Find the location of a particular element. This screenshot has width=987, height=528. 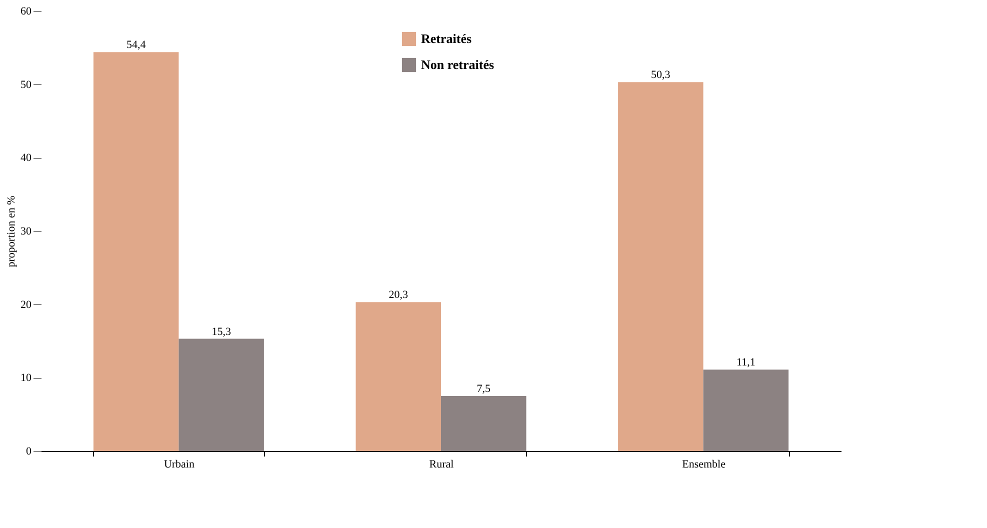

x-tick-label: Rural is located at coordinates (441, 464).